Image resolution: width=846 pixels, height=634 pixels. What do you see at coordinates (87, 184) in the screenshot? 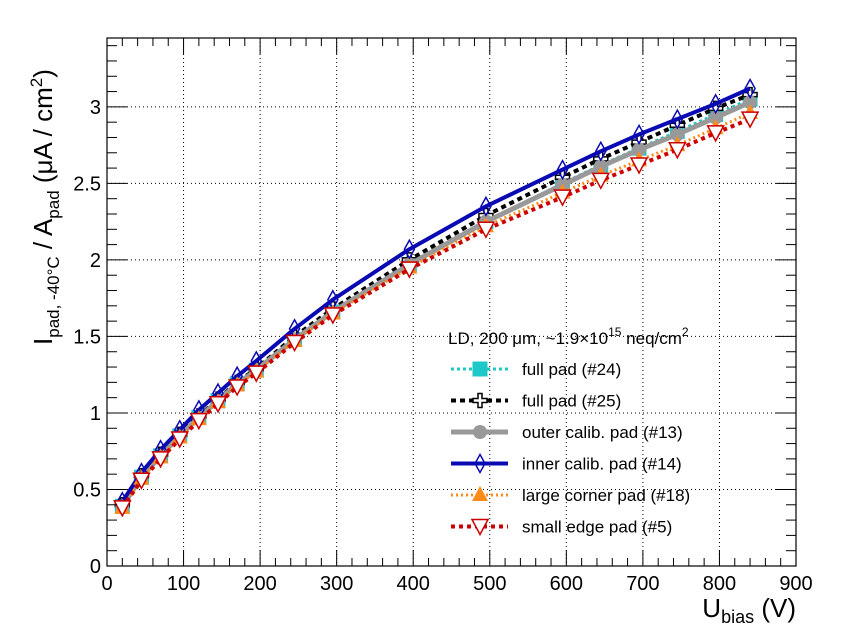
I see `y-tick-label: 2.5` at bounding box center [87, 184].